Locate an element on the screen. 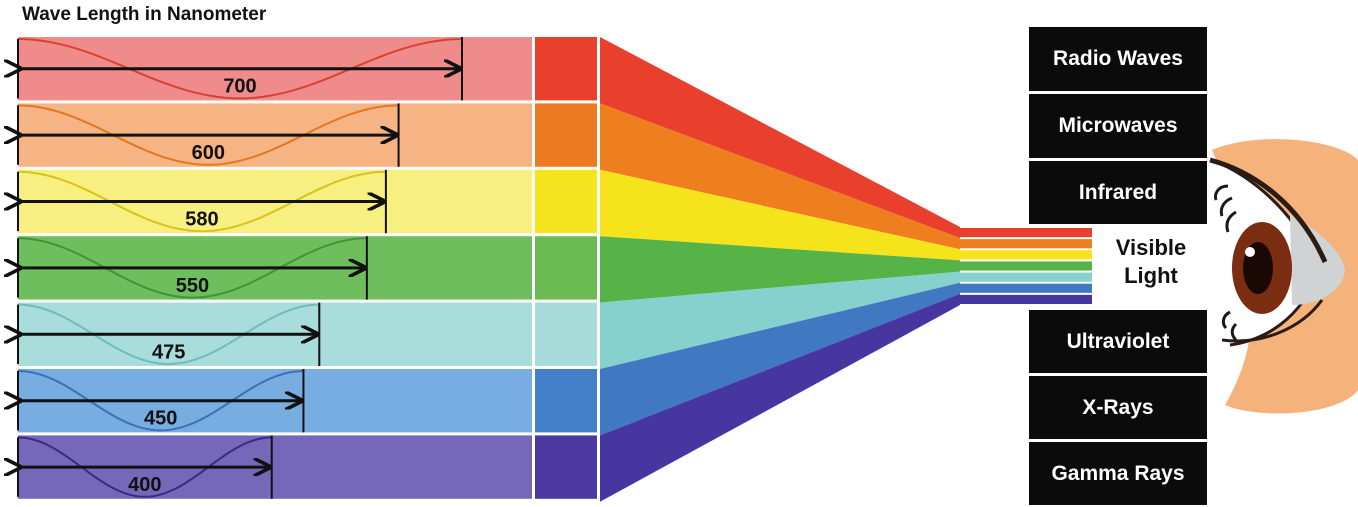 The image size is (1358, 507). band-550: 550 is located at coordinates (307, 268).